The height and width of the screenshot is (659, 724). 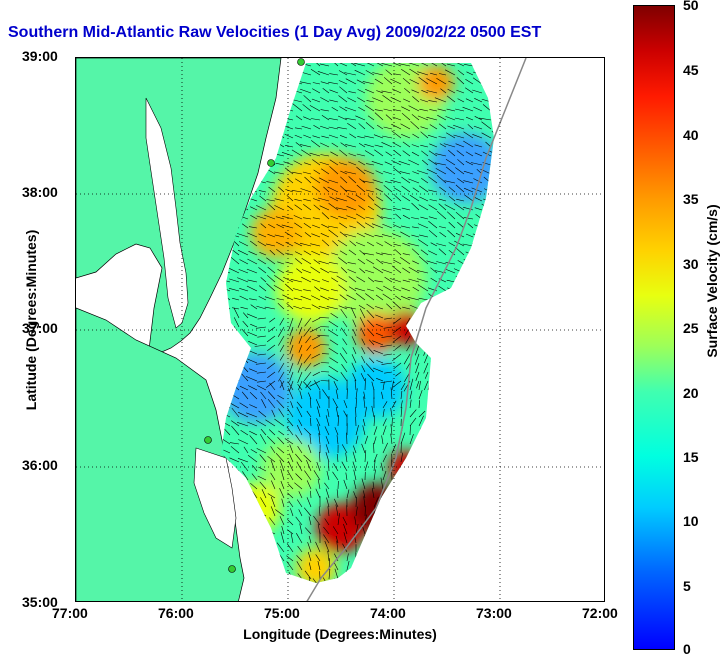 What do you see at coordinates (215, 498) in the screenshot?
I see `pamlico-sound` at bounding box center [215, 498].